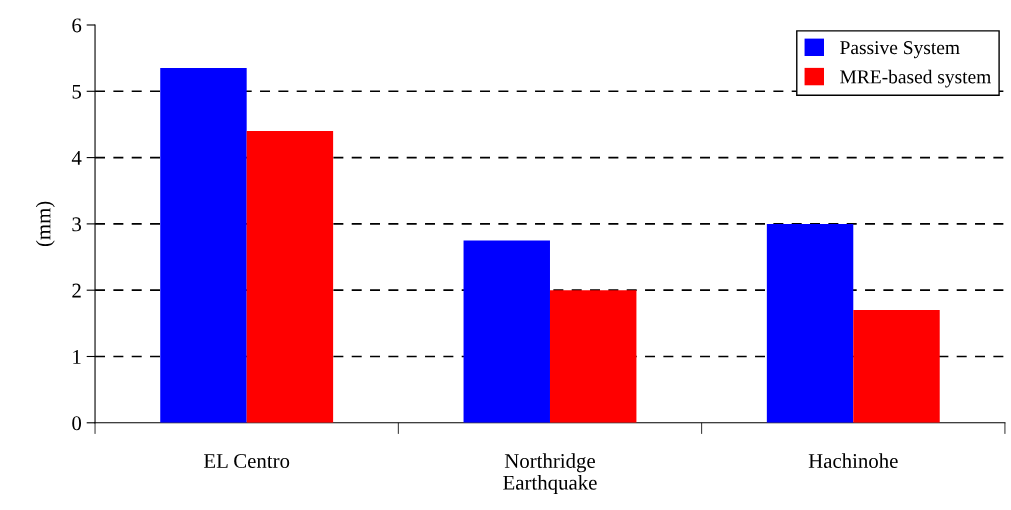 This screenshot has width=1011, height=510. What do you see at coordinates (549, 463) in the screenshot?
I see `x-tick-label: Northridge` at bounding box center [549, 463].